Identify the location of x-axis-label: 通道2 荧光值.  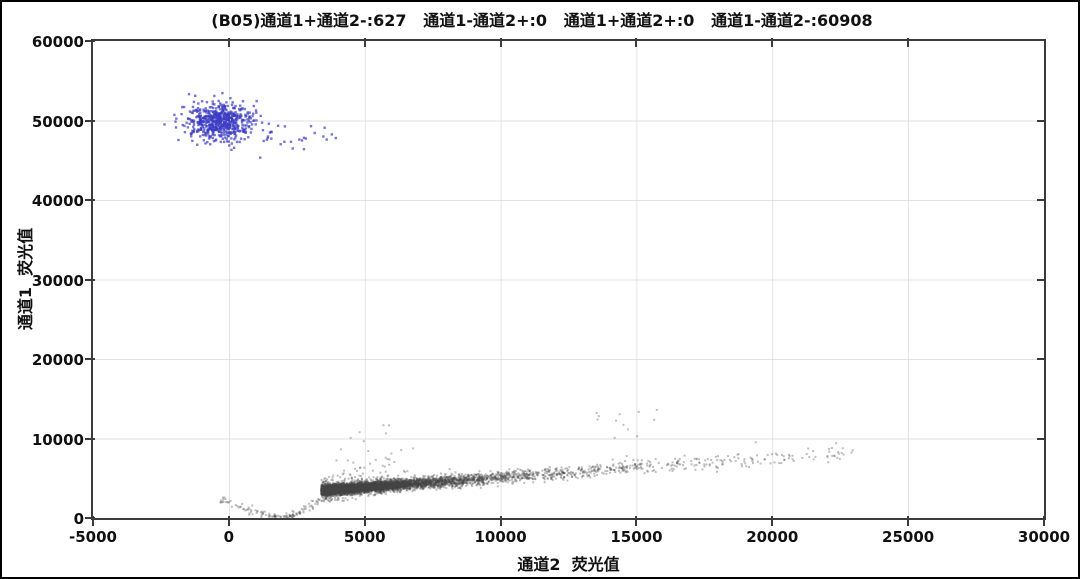
(568, 564).